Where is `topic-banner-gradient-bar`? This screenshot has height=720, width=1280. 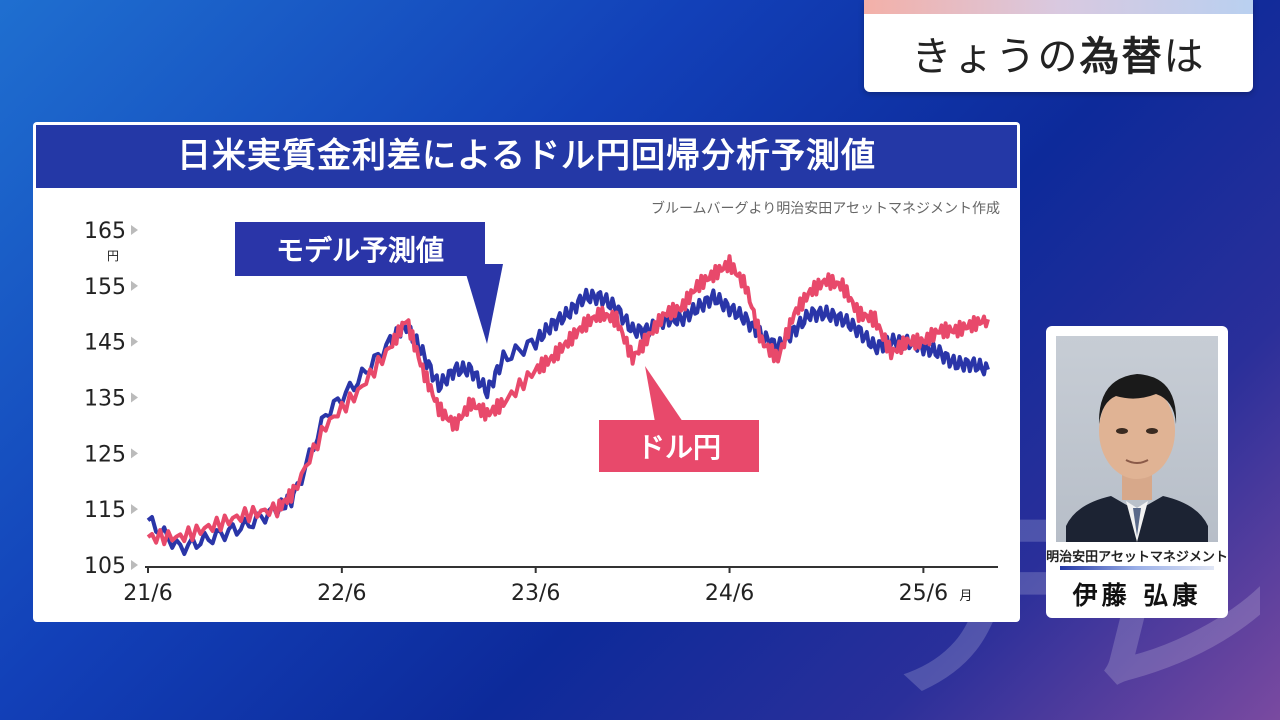
topic-banner-gradient-bar is located at coordinates (1058, 7).